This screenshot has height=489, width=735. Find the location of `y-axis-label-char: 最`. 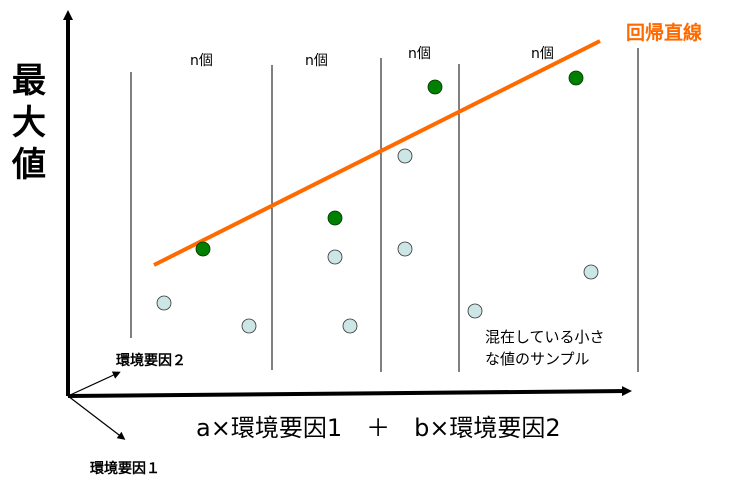

y-axis-label-char: 最 is located at coordinates (29, 81).